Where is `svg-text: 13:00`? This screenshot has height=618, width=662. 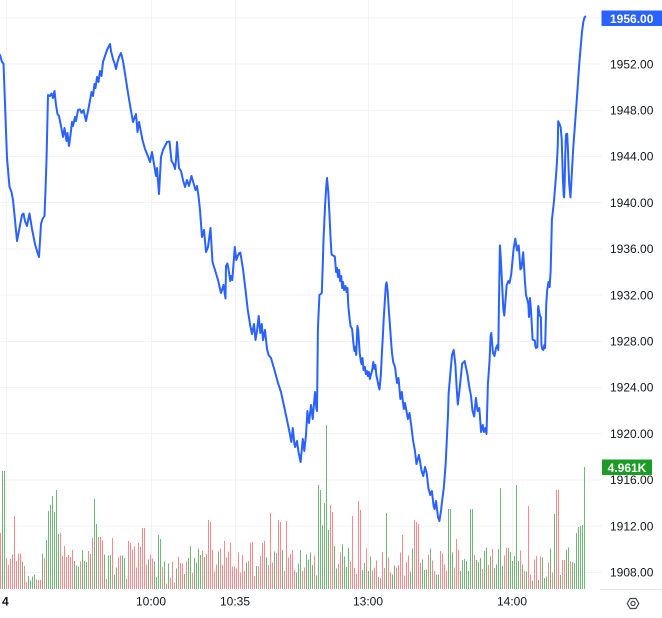 svg-text: 13:00 is located at coordinates (368, 602).